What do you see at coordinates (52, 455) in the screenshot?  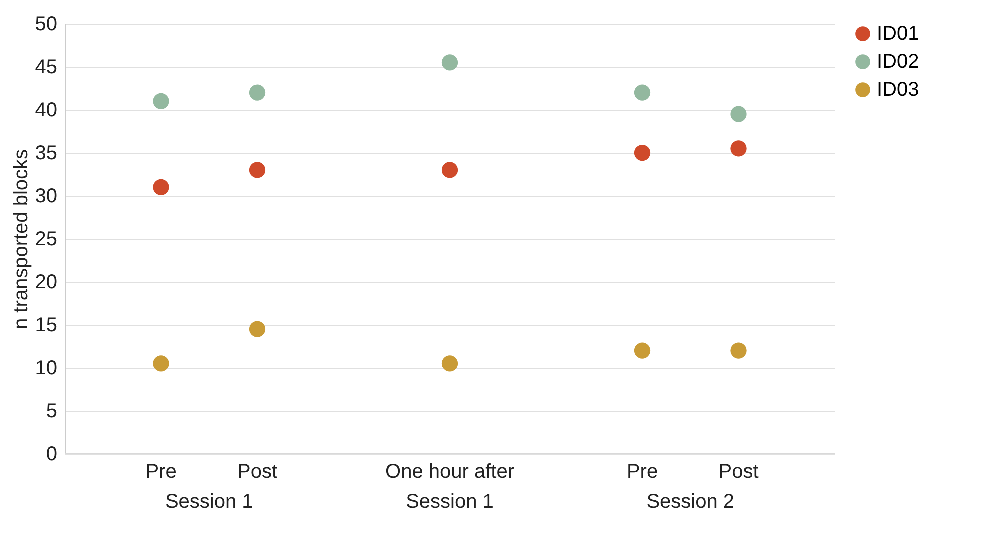 I see `y-tick-label: 0` at bounding box center [52, 455].